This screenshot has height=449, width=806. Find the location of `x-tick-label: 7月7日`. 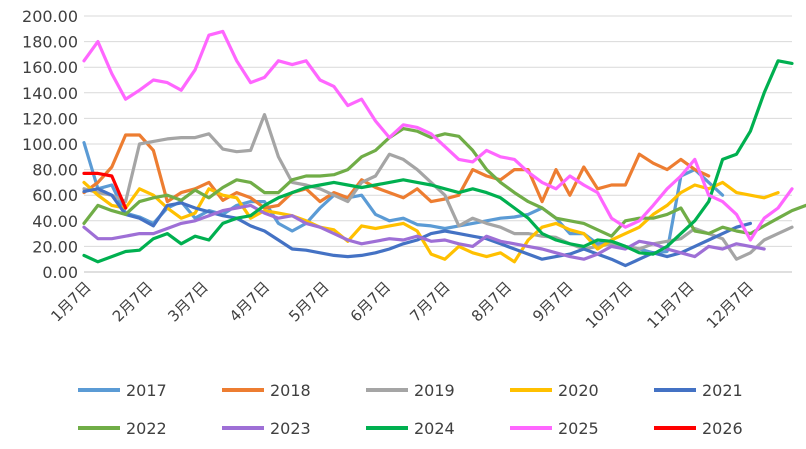

x-tick-label: 7月7日 is located at coordinates (429, 301).